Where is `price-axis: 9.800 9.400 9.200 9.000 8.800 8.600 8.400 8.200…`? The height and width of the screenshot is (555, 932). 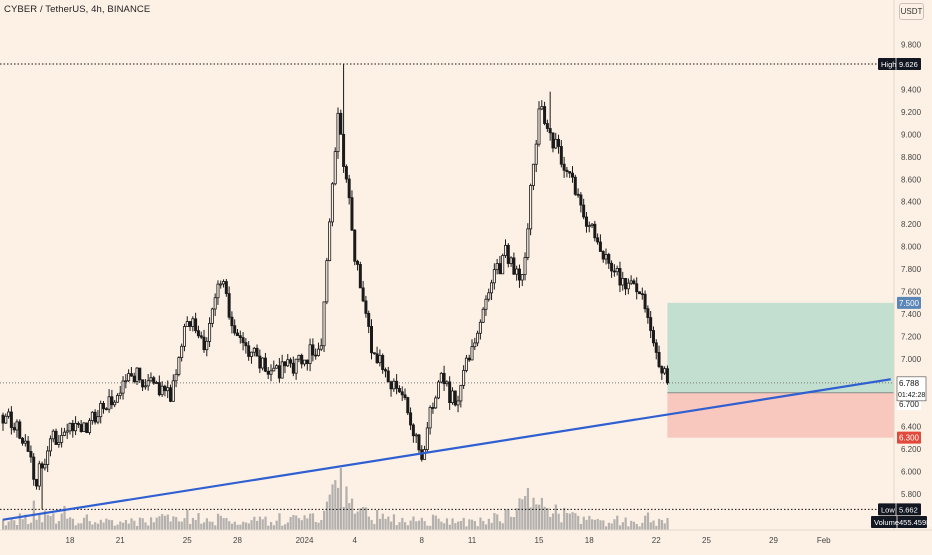 price-axis: 9.800 9.400 9.200 9.000 8.800 8.600 8.400 8.200… is located at coordinates (911, 269).